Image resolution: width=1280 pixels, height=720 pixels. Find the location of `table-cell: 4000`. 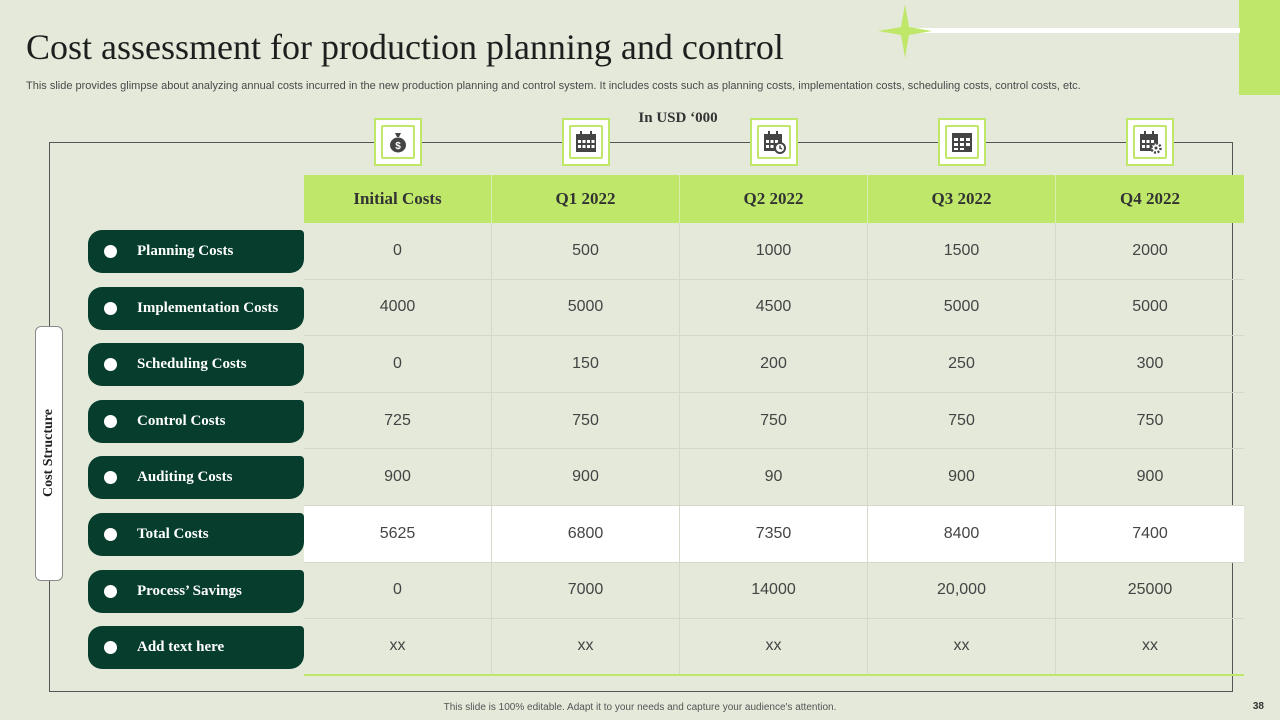

table-cell: 4000 is located at coordinates (398, 307).